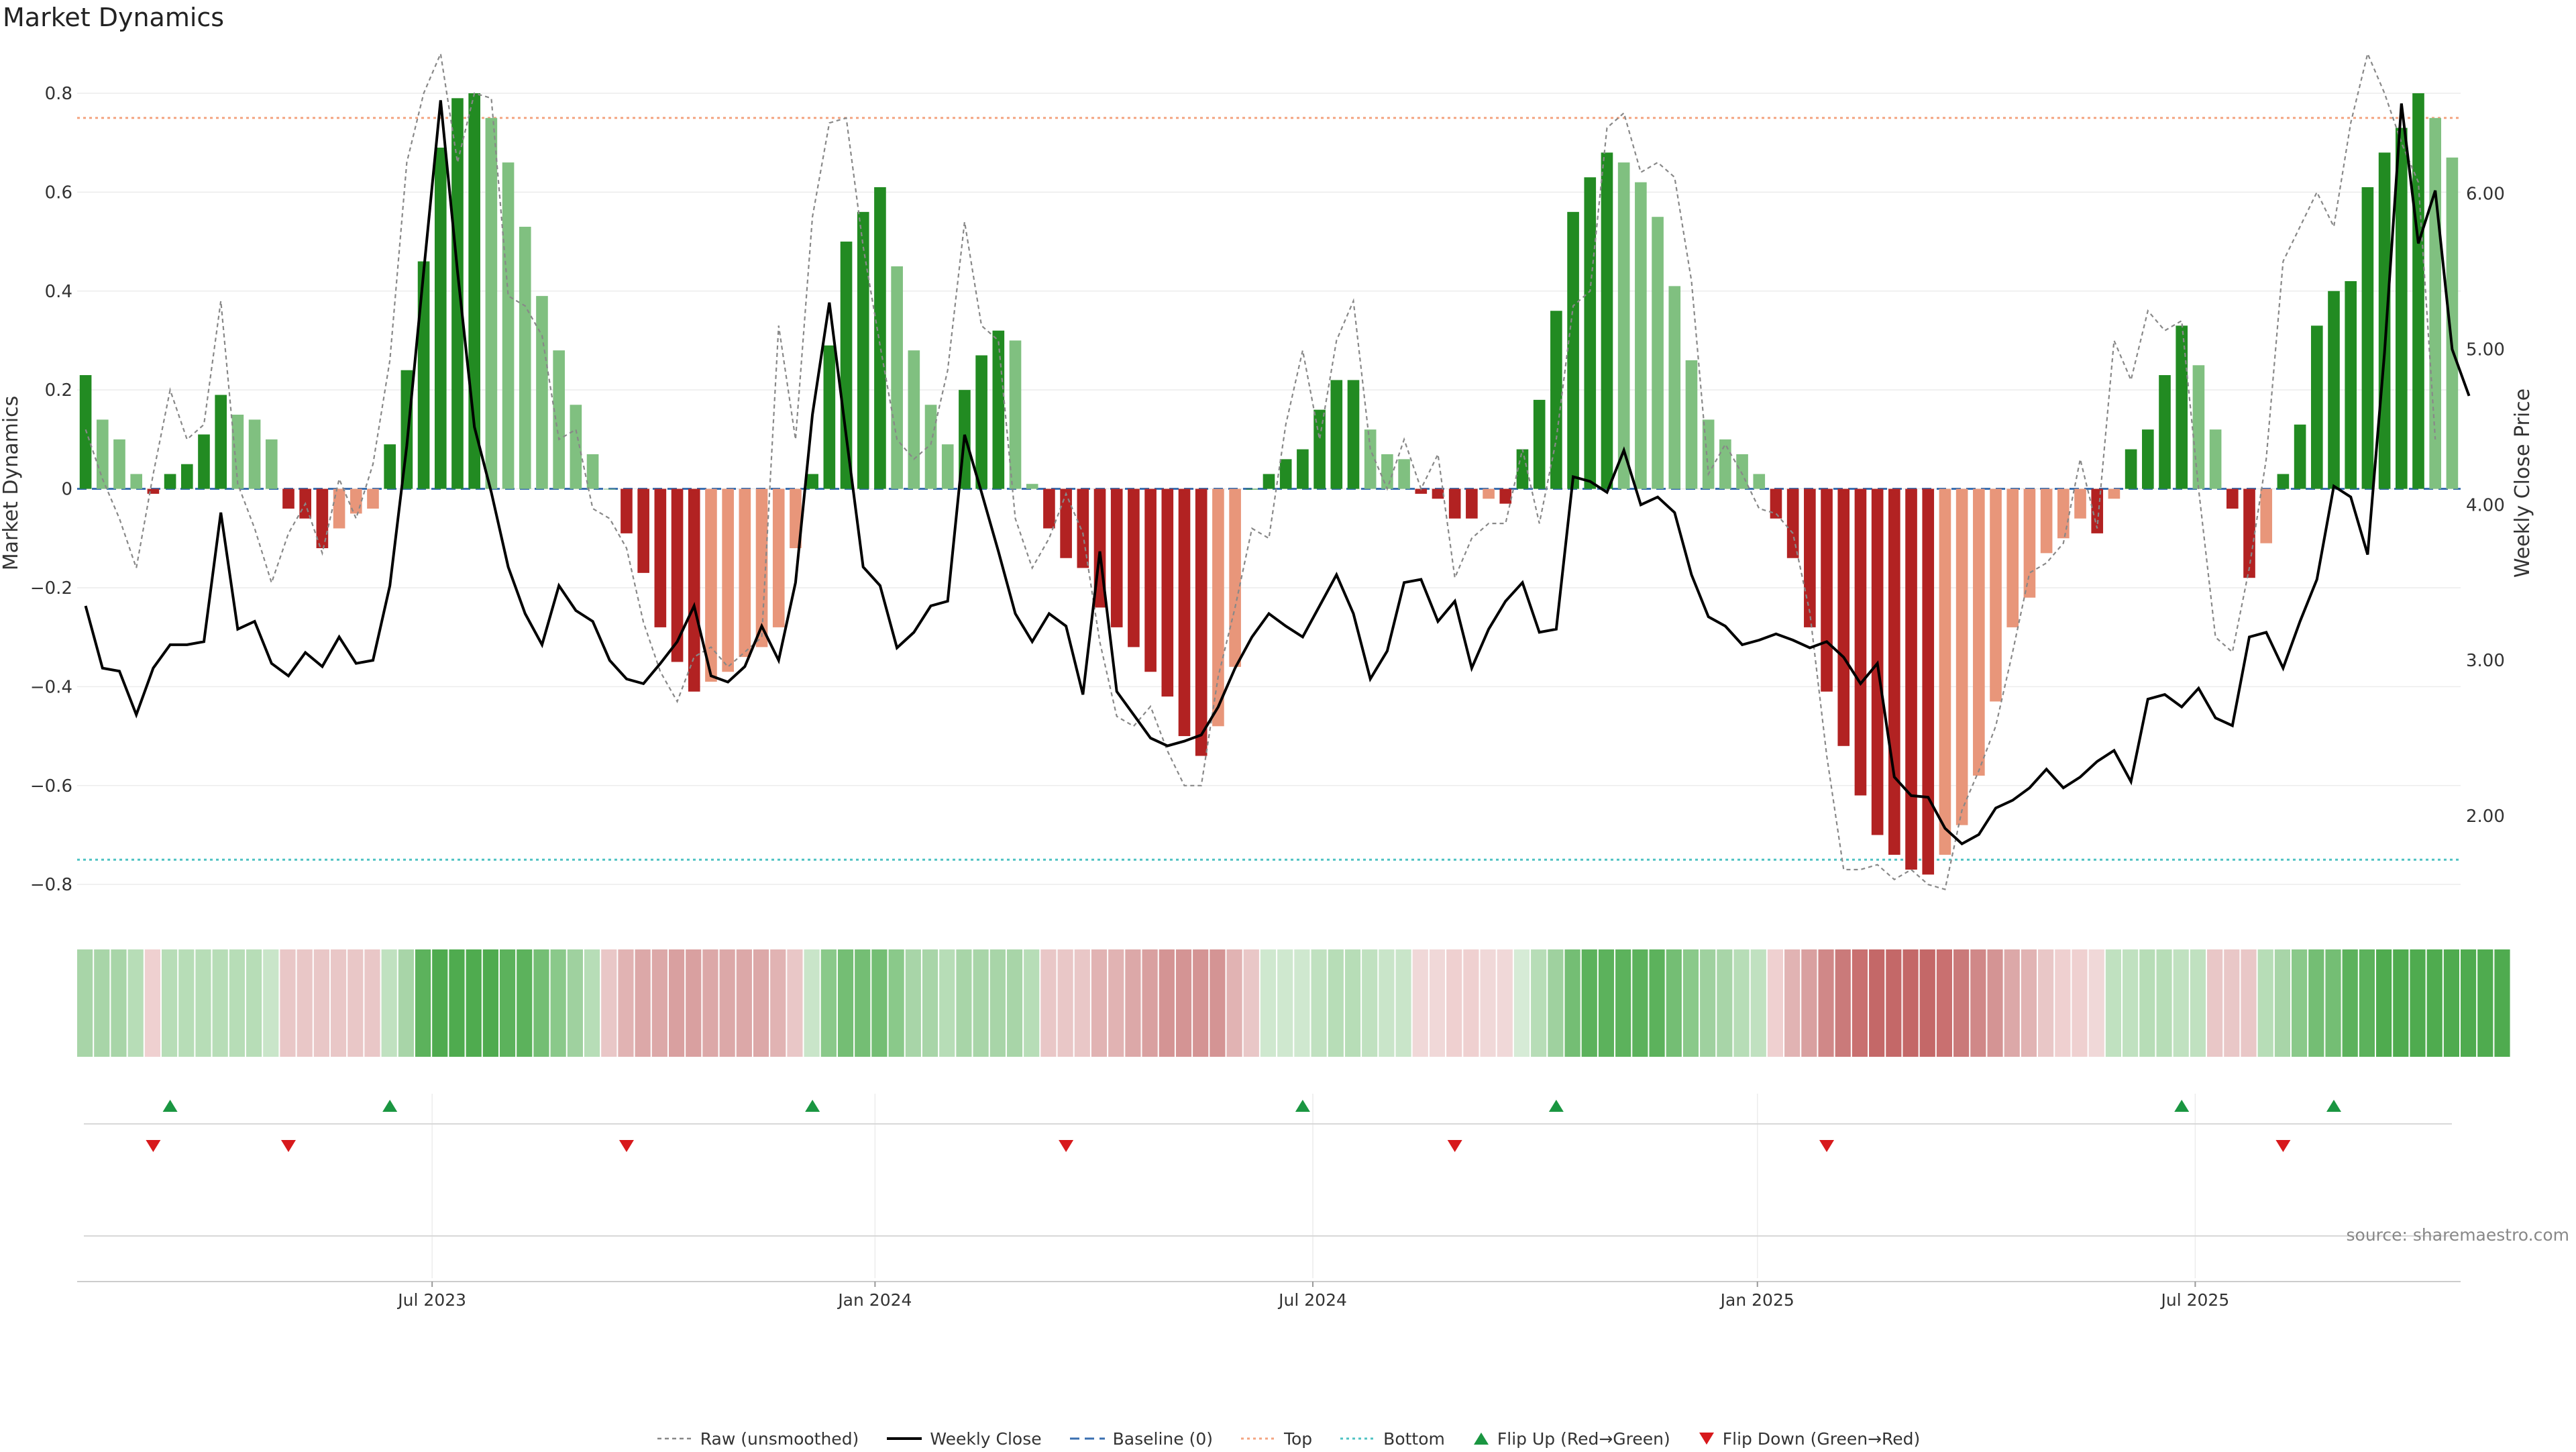  Describe the element at coordinates (51, 687) in the screenshot. I see `y-tick-label: −0.4` at that location.